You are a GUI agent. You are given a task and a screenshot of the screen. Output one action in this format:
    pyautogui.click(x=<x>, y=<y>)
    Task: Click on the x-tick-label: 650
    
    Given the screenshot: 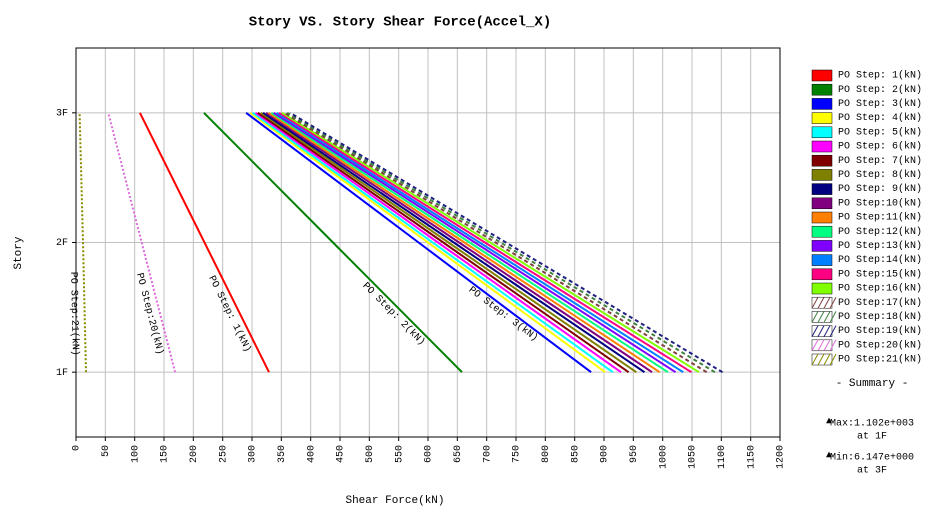 What is the action you would take?
    pyautogui.click(x=458, y=454)
    